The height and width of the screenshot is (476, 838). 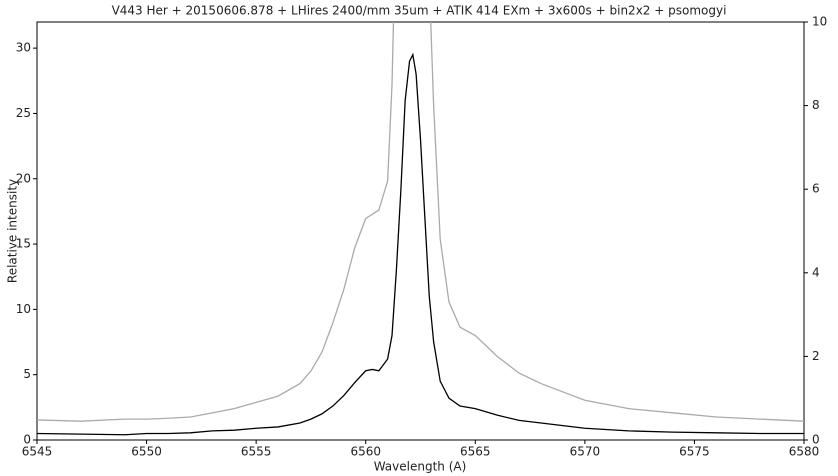 What do you see at coordinates (37, 452) in the screenshot?
I see `x-tick-label: 6545` at bounding box center [37, 452].